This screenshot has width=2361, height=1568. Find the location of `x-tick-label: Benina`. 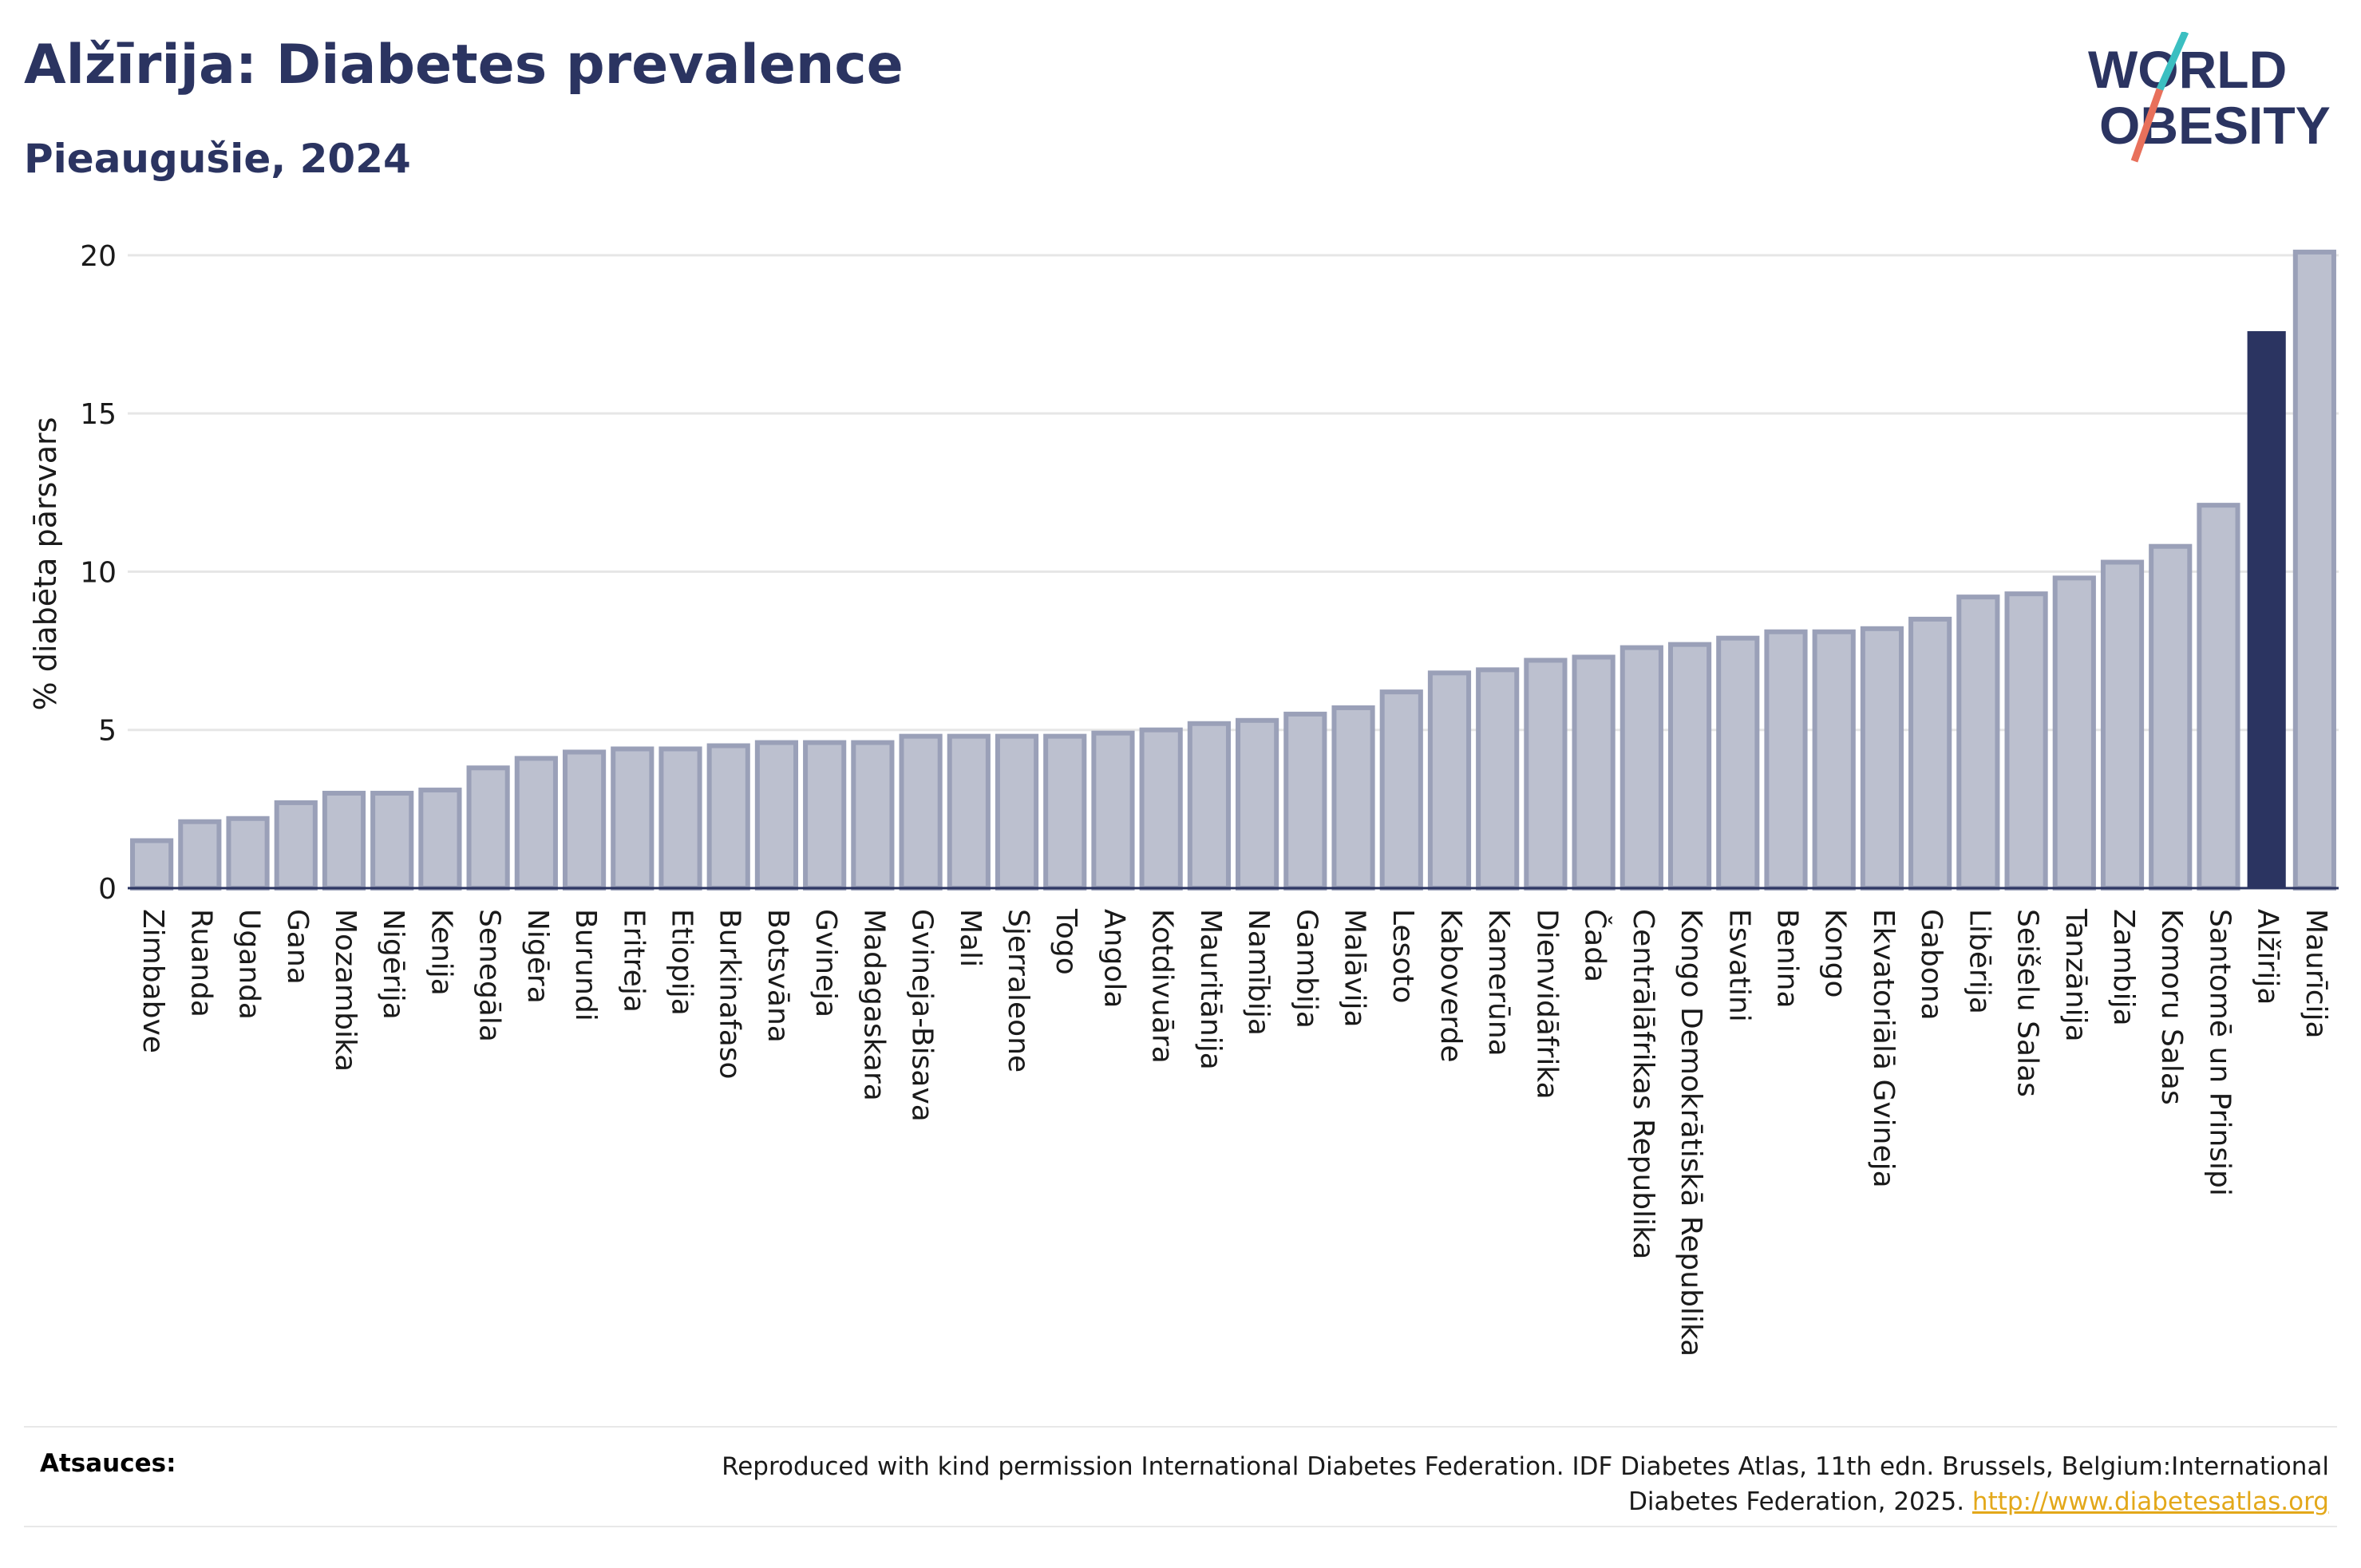

x-tick-label: Benina is located at coordinates (1787, 959).